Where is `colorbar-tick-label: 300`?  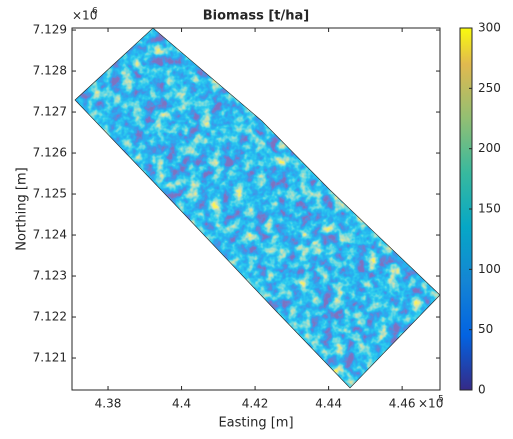
colorbar-tick-label: 300 is located at coordinates (489, 28).